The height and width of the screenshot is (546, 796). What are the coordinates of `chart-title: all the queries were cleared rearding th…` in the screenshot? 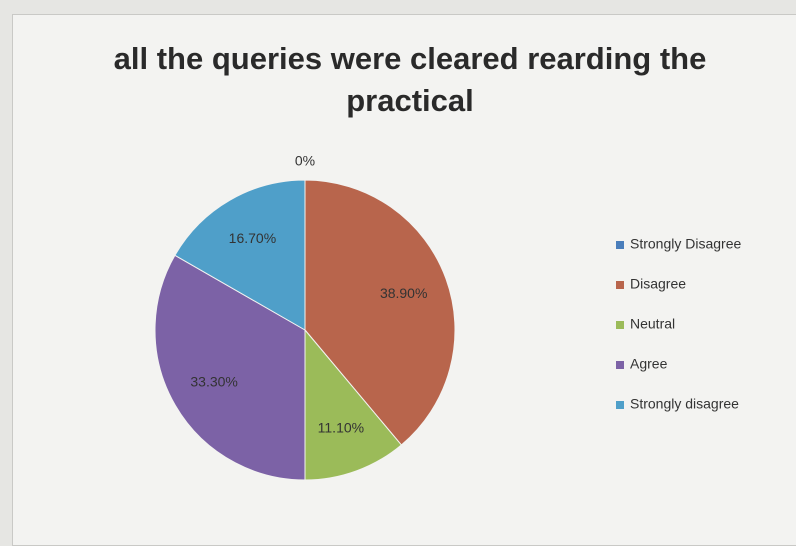 It's located at (410, 79).